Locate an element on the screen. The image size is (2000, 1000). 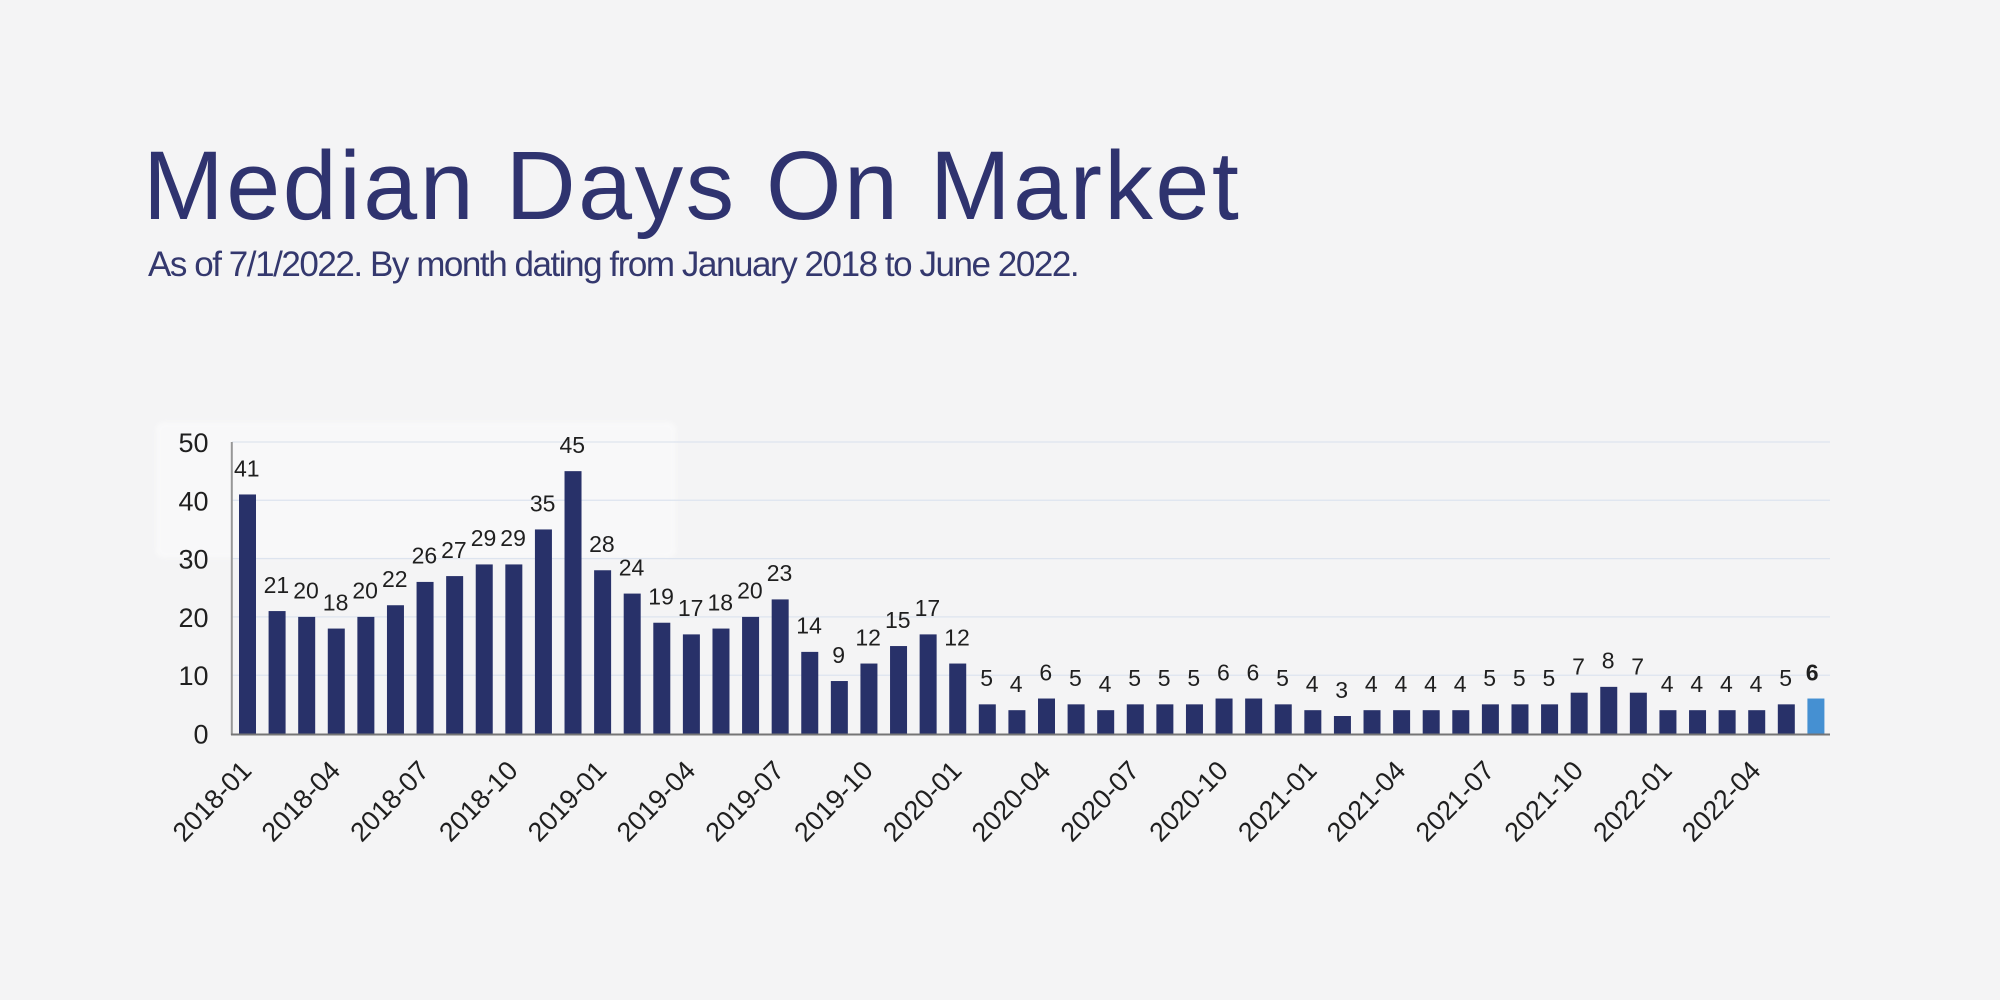
svg-text: 2020-01 is located at coordinates (922, 801).